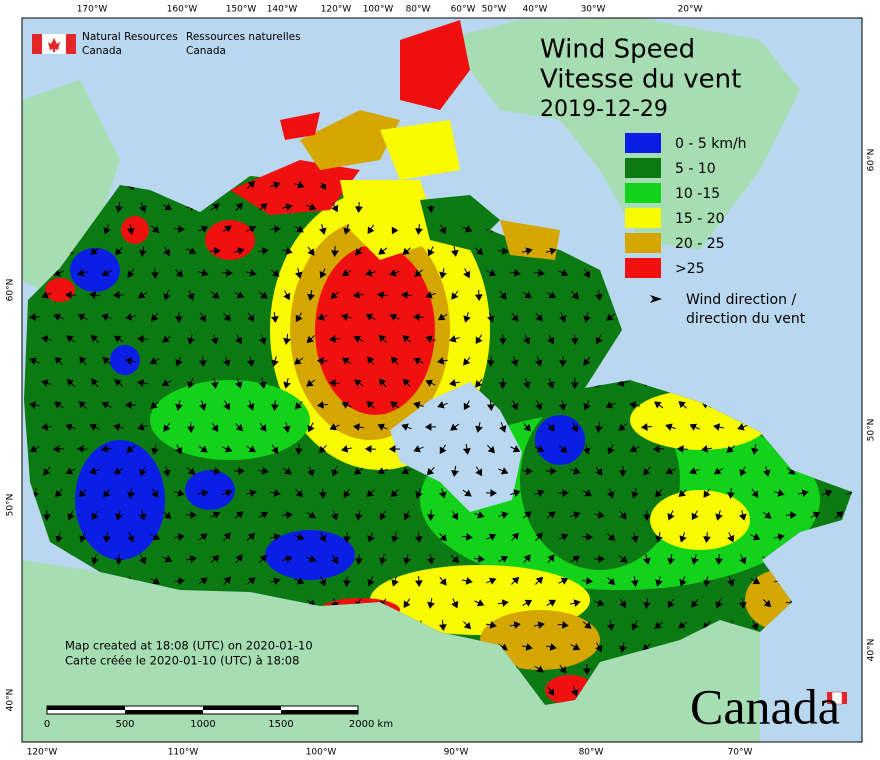  Describe the element at coordinates (37, 44) in the screenshot. I see `flag-bar` at that location.